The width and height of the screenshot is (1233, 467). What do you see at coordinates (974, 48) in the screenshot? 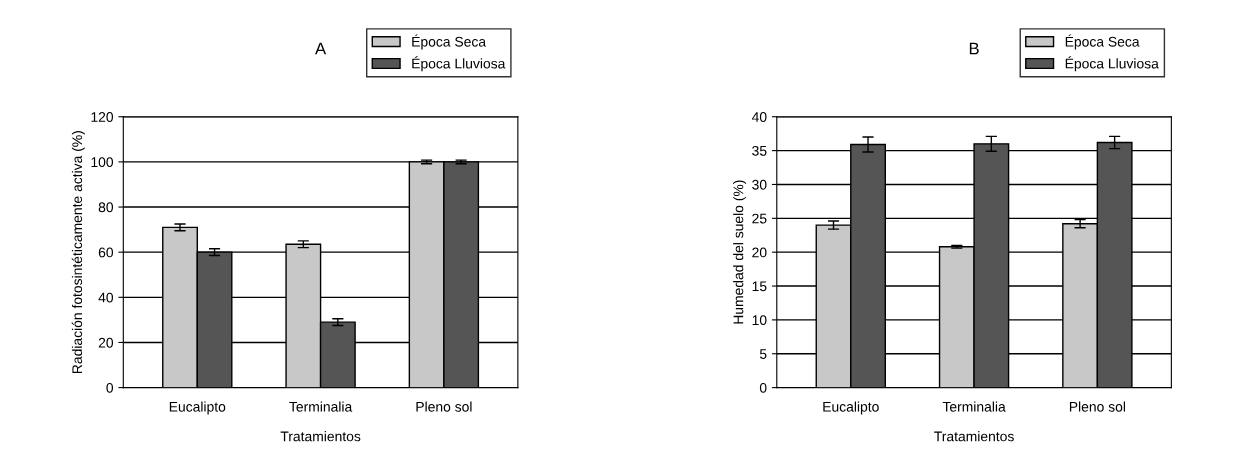
I see `chart-title: B` at bounding box center [974, 48].